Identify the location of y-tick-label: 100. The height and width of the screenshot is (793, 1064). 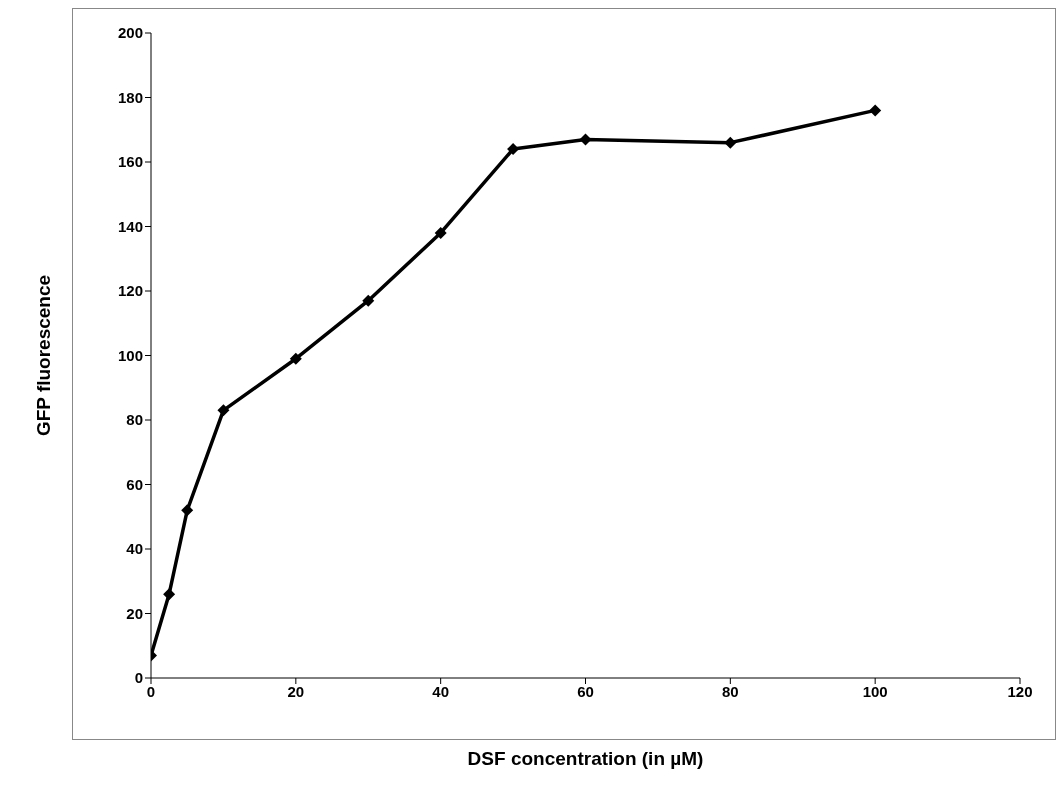
(130, 355).